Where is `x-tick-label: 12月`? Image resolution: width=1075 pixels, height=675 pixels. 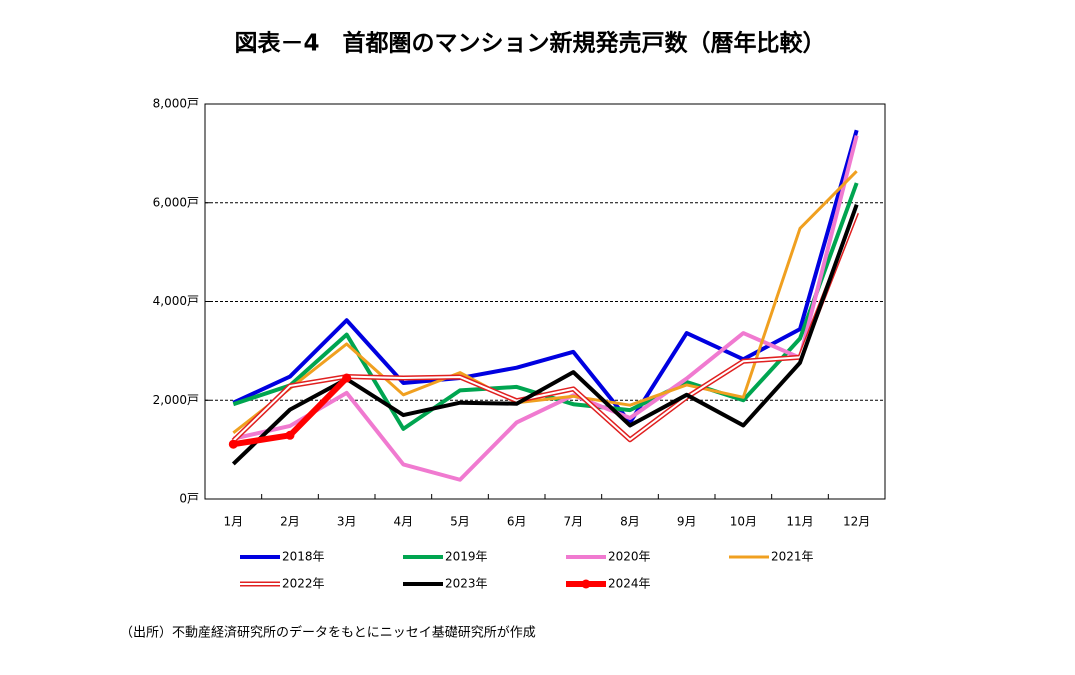 x-tick-label: 12月 is located at coordinates (856, 522).